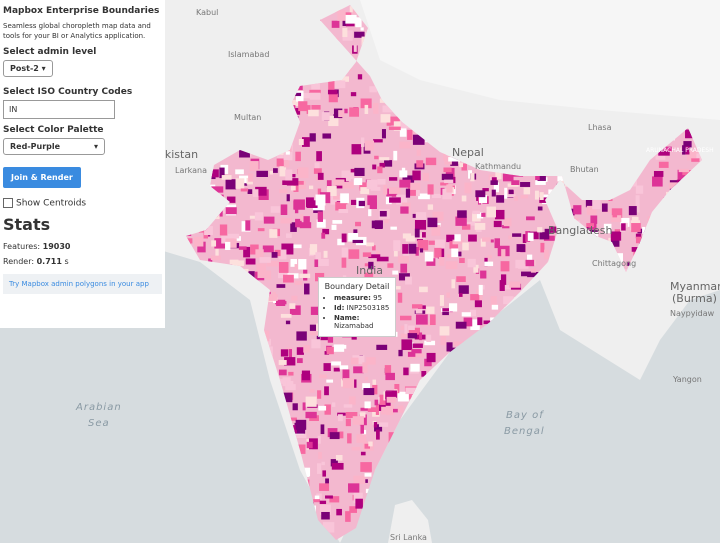 The height and width of the screenshot is (543, 720). I want to click on checkbox, so click(8, 203).